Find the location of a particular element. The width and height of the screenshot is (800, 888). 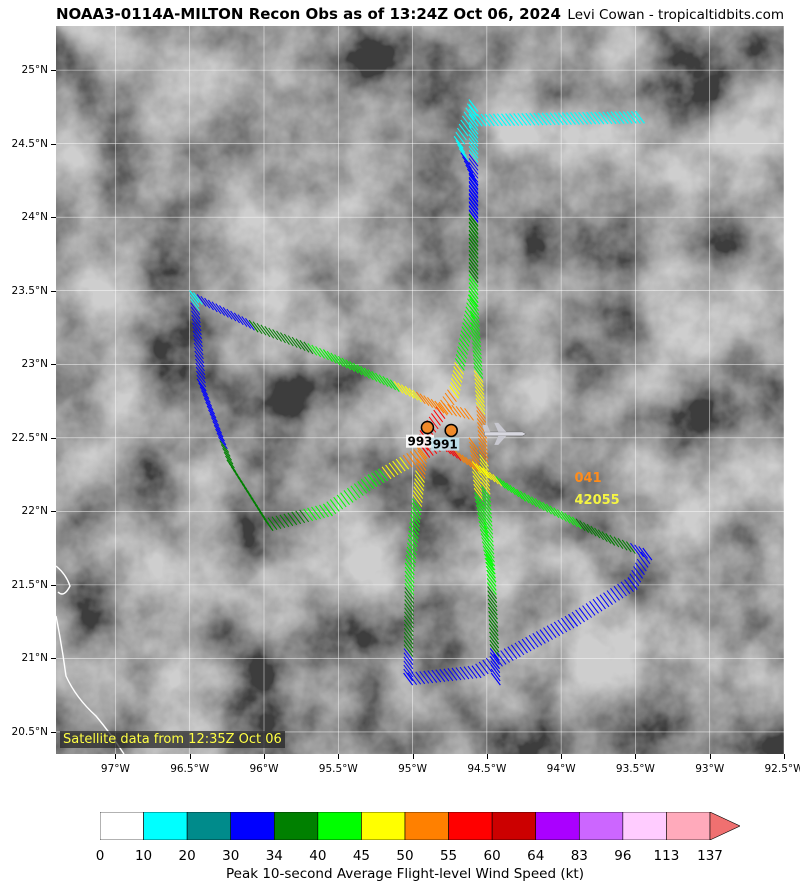

colorbar-swatch is located at coordinates (122, 826).